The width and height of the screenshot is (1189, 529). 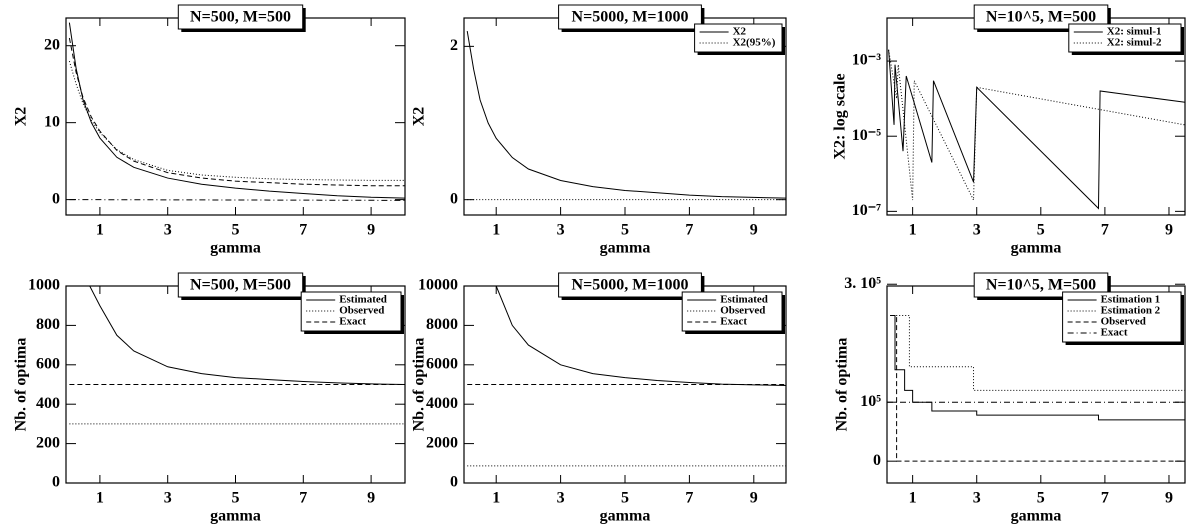 I want to click on y-tick-label: 10⁵, so click(x=870, y=401).